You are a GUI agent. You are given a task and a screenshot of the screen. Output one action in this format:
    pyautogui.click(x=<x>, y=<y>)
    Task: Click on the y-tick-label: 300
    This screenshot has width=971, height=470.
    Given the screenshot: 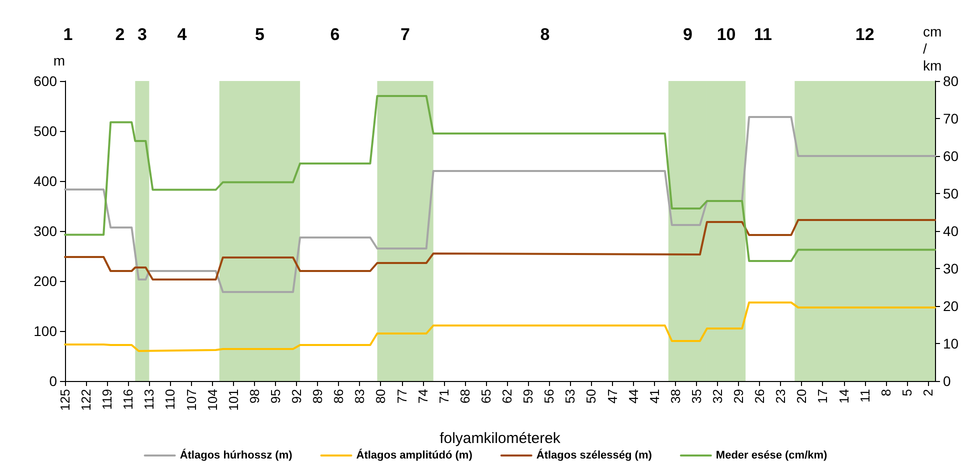 What is the action you would take?
    pyautogui.click(x=46, y=231)
    